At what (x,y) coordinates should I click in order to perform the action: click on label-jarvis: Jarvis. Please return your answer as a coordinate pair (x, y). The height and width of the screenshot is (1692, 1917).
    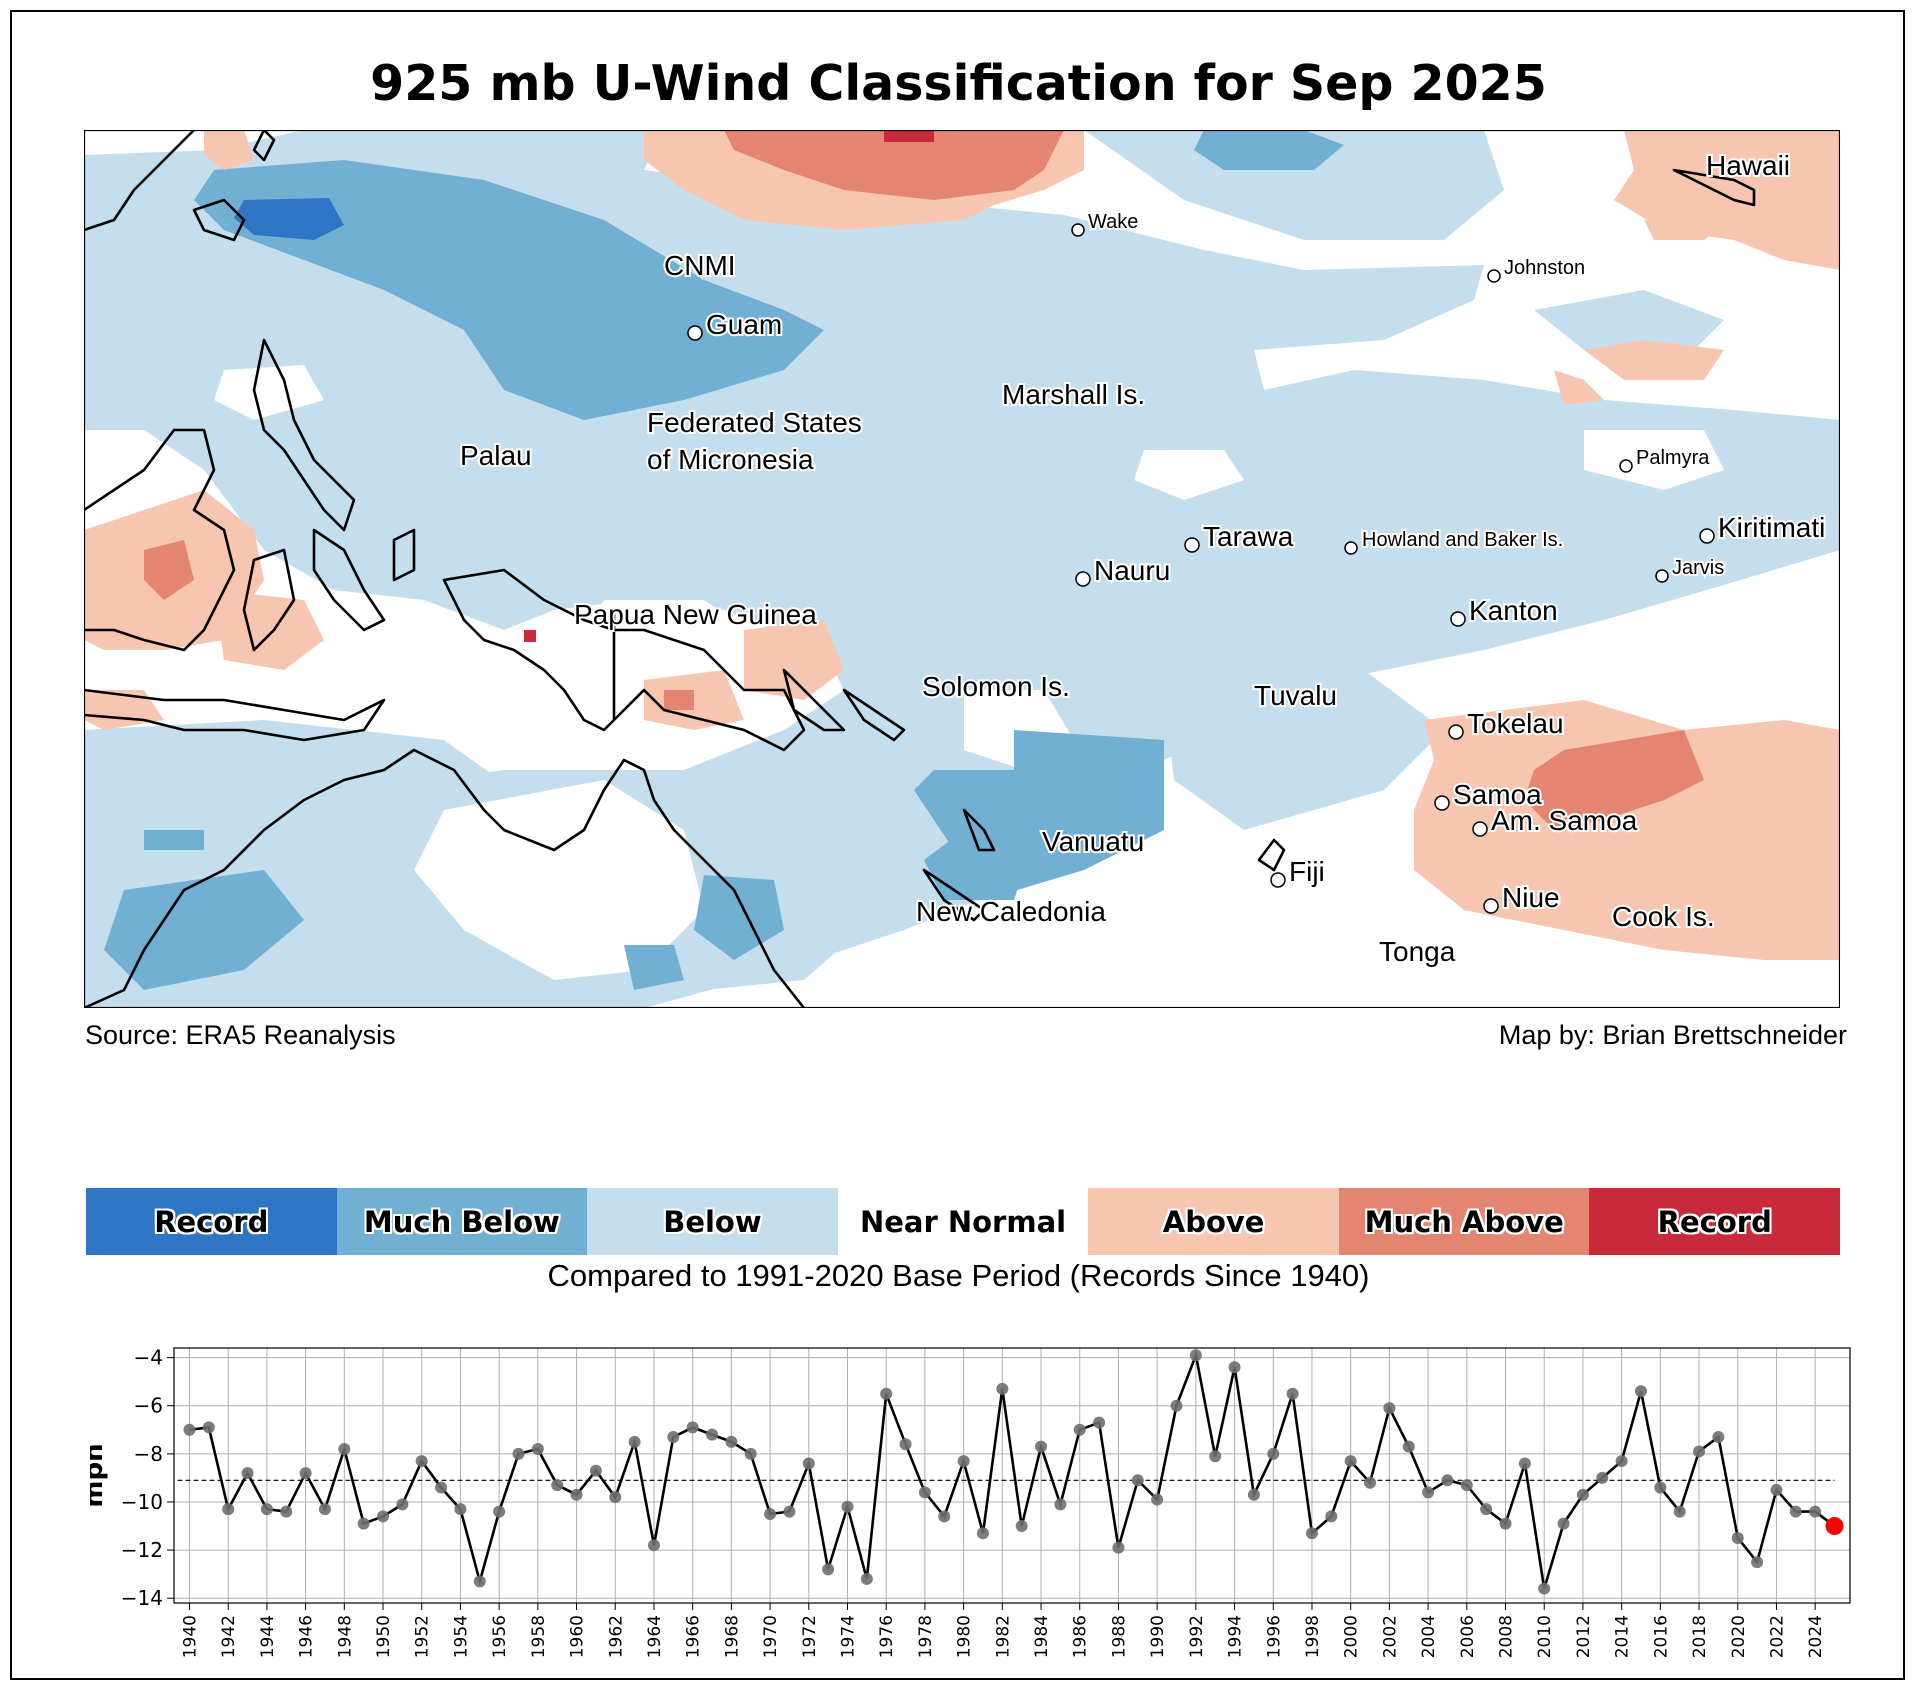
    Looking at the image, I should click on (1690, 569).